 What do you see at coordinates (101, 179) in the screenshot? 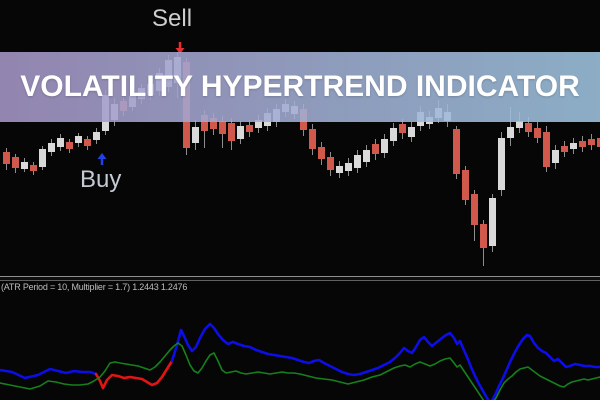
I see `buy-annotation-label: Buy` at bounding box center [101, 179].